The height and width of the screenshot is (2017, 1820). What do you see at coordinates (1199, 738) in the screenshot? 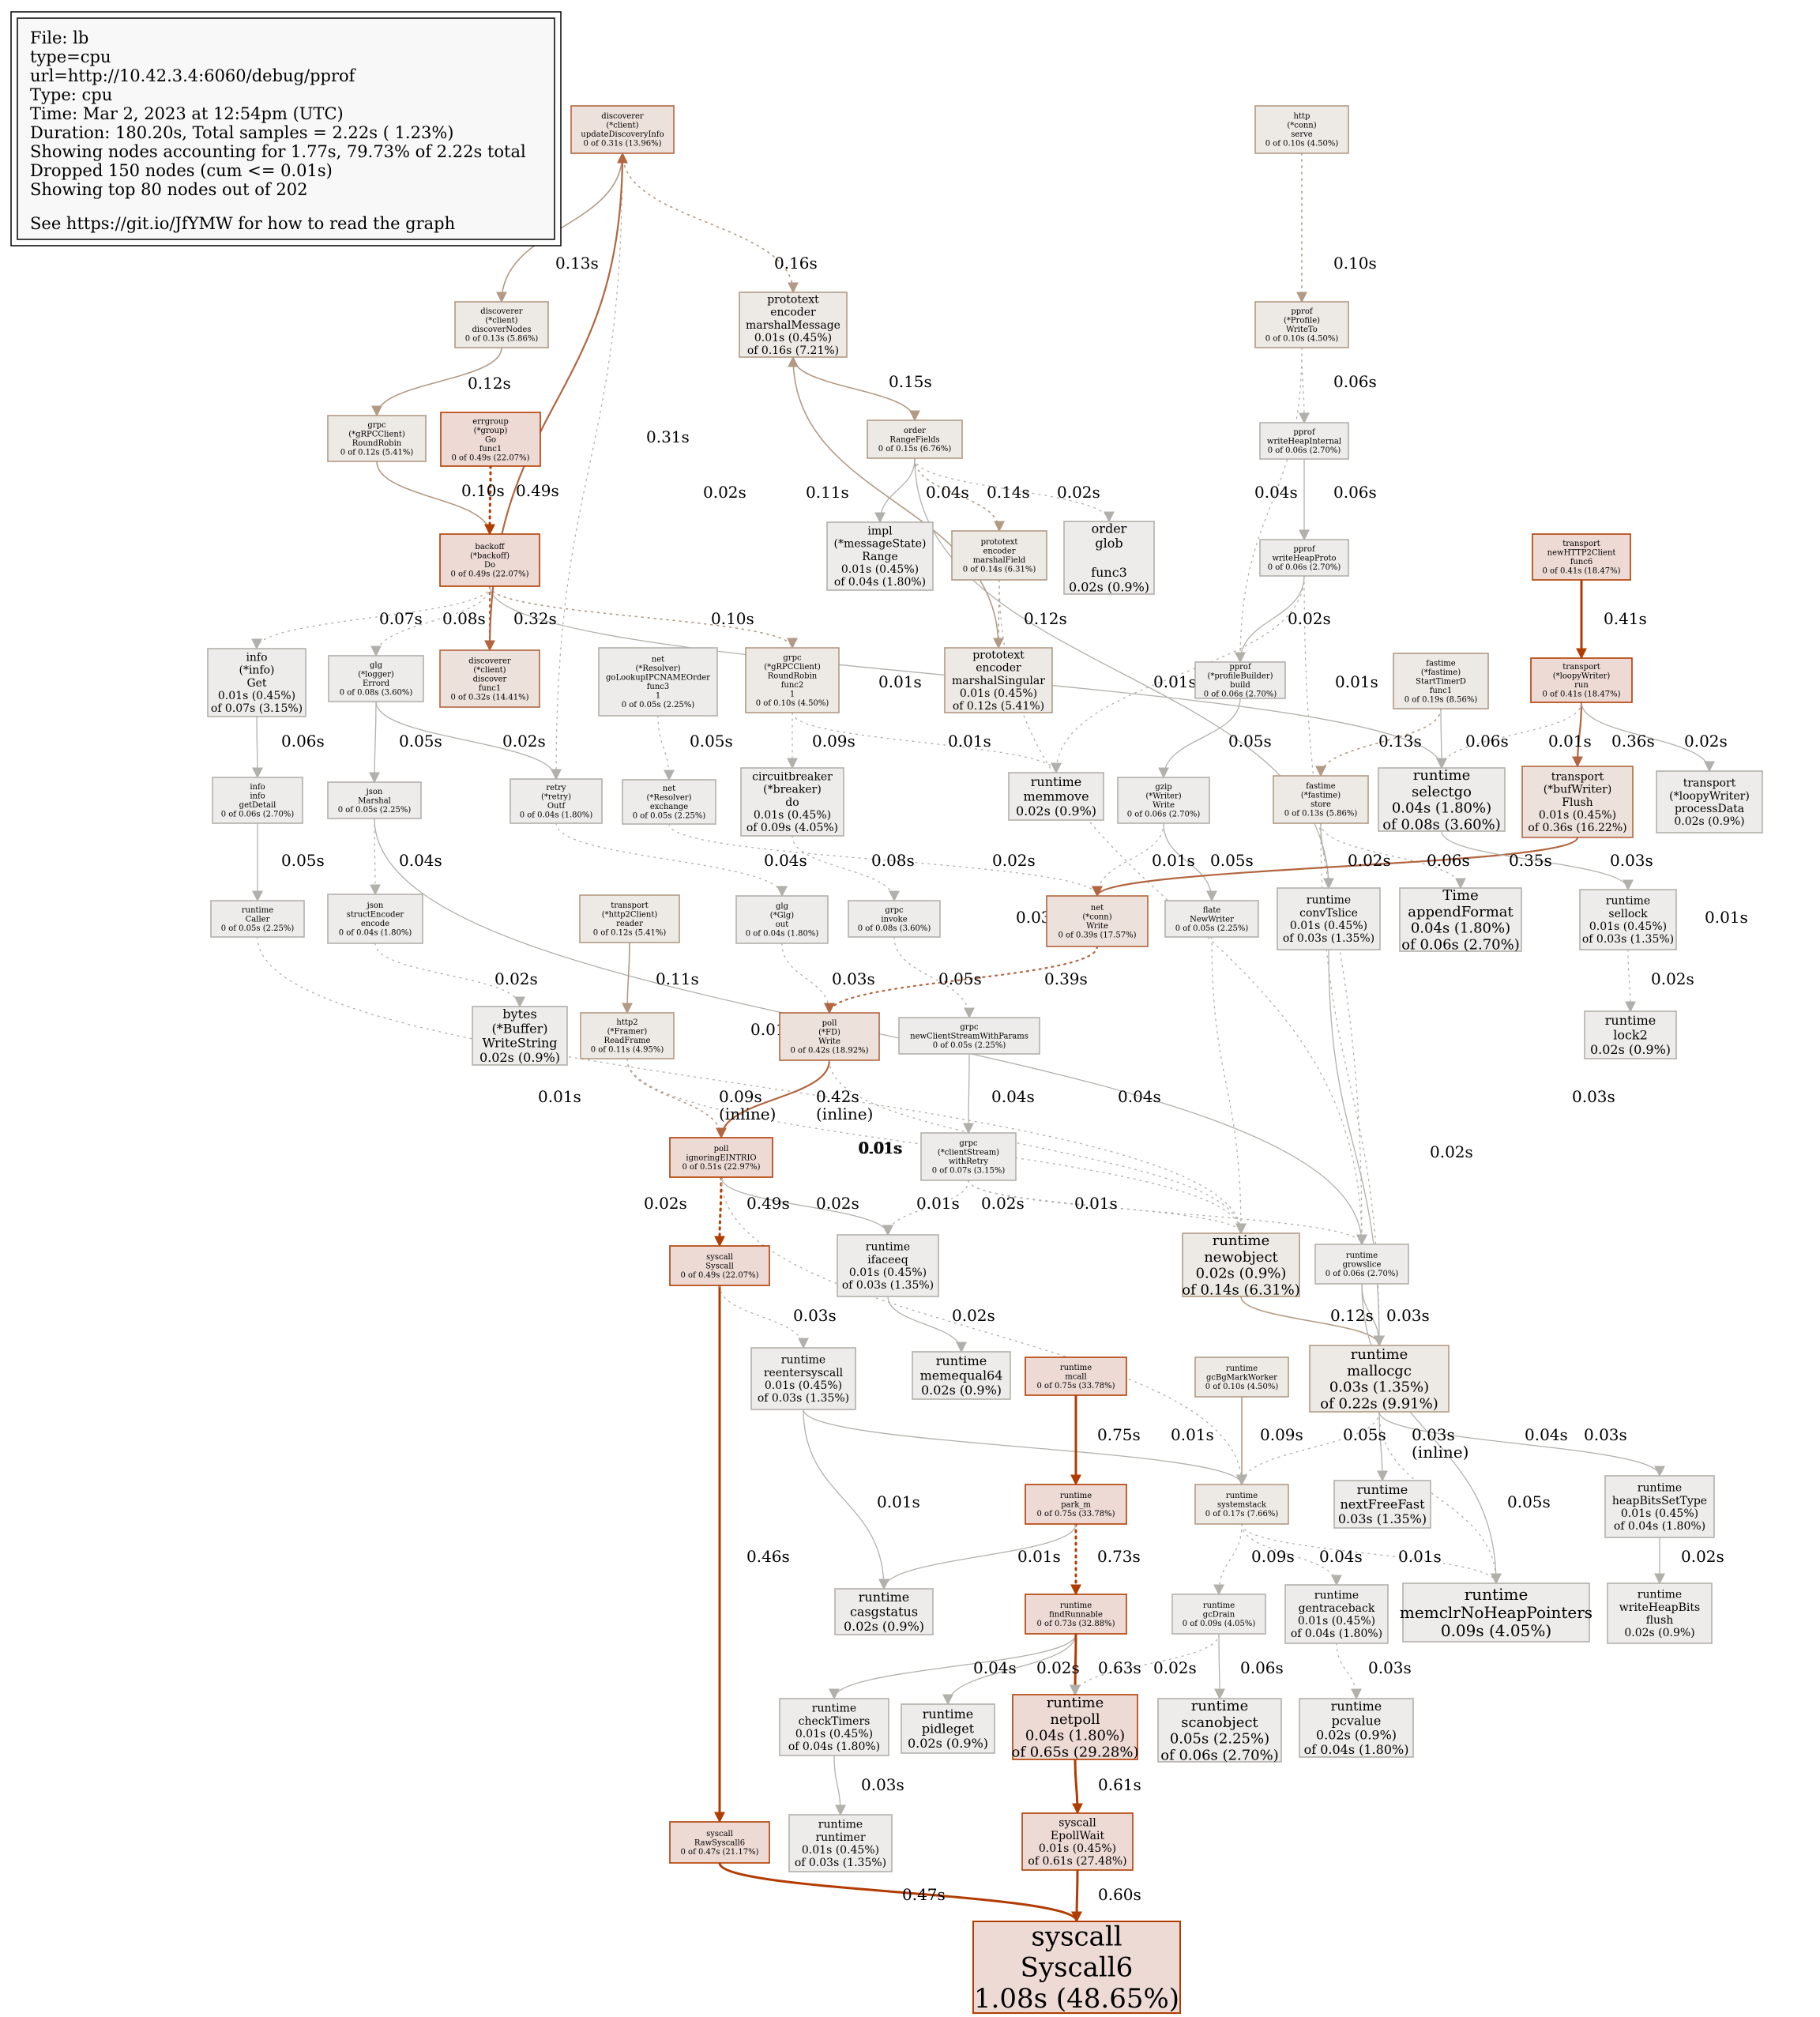
I see `edge-profBuild-to-gzipWrite` at bounding box center [1199, 738].